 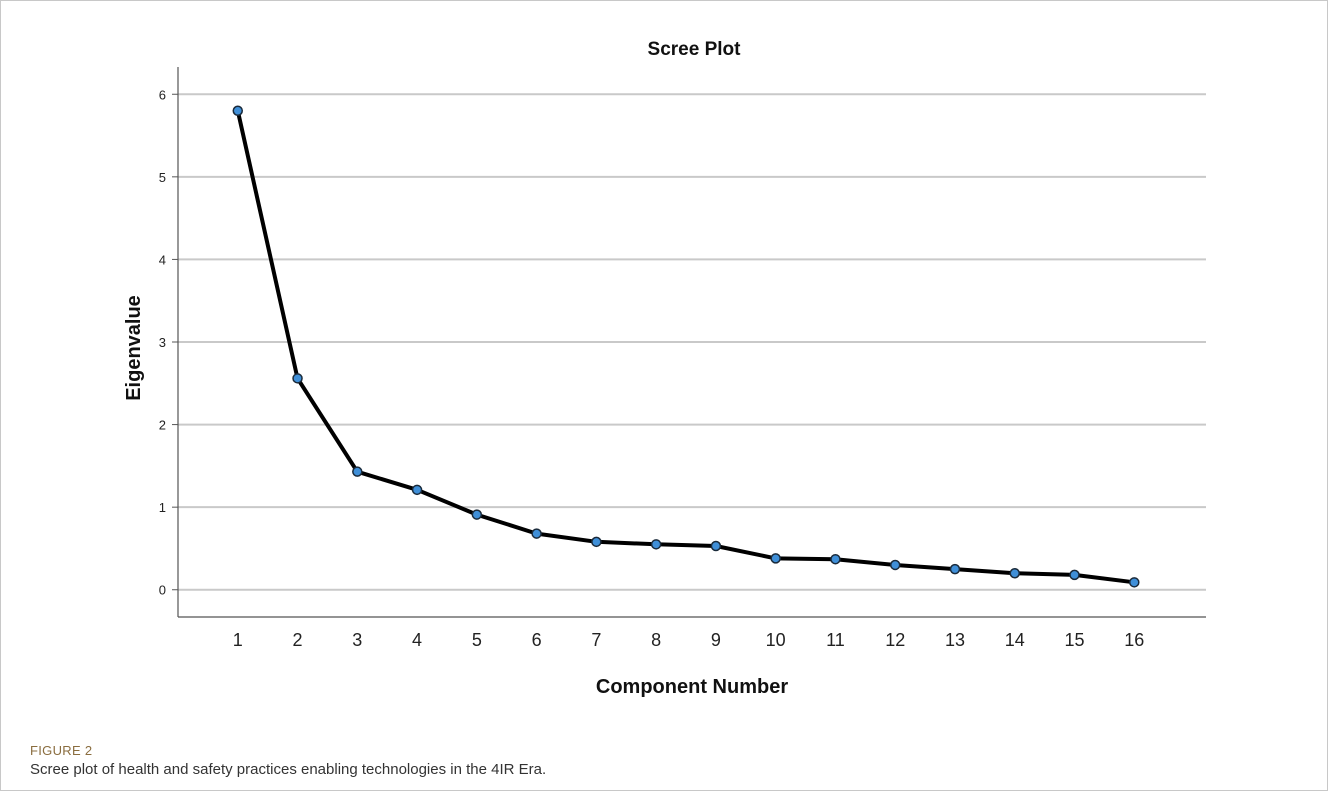 What do you see at coordinates (692, 687) in the screenshot?
I see `x-axis-title: Component Number` at bounding box center [692, 687].